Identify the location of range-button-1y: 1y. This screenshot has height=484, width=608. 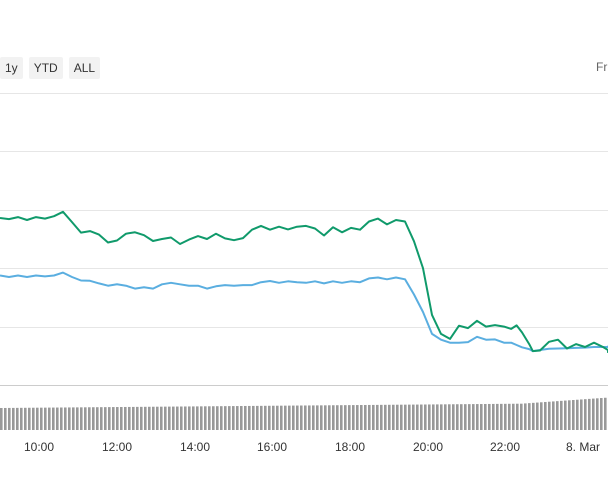
(11, 68).